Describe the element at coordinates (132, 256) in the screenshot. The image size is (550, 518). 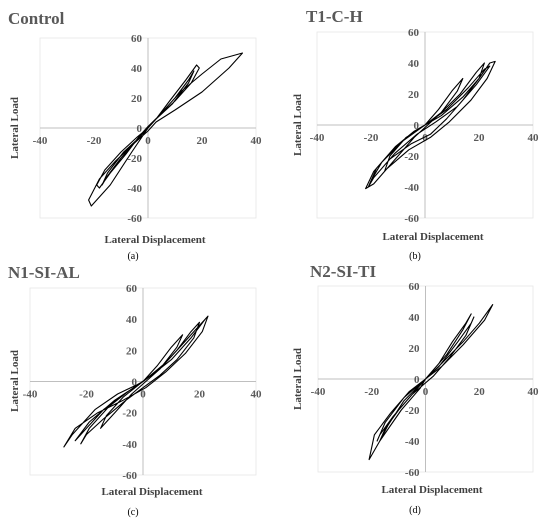
I see `panel-caption: (a)` at that location.